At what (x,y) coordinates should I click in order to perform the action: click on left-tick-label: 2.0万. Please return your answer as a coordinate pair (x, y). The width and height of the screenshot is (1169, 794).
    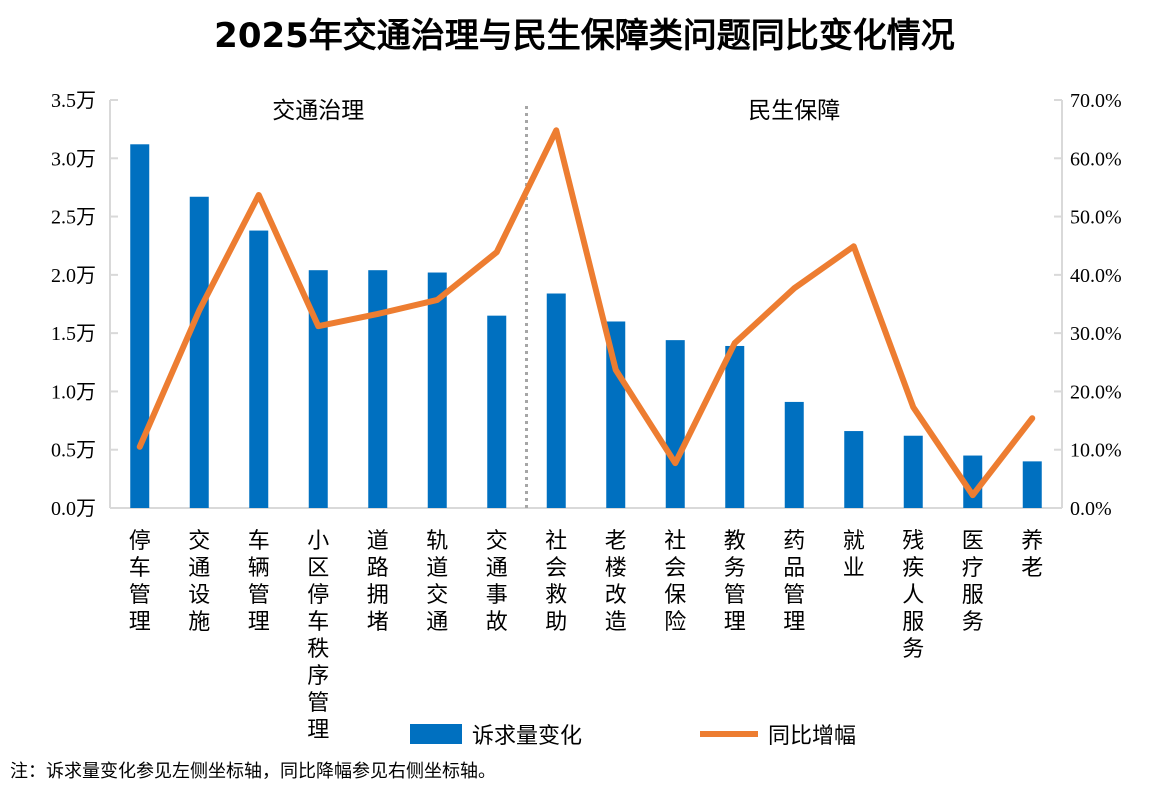
    Looking at the image, I should click on (73, 276).